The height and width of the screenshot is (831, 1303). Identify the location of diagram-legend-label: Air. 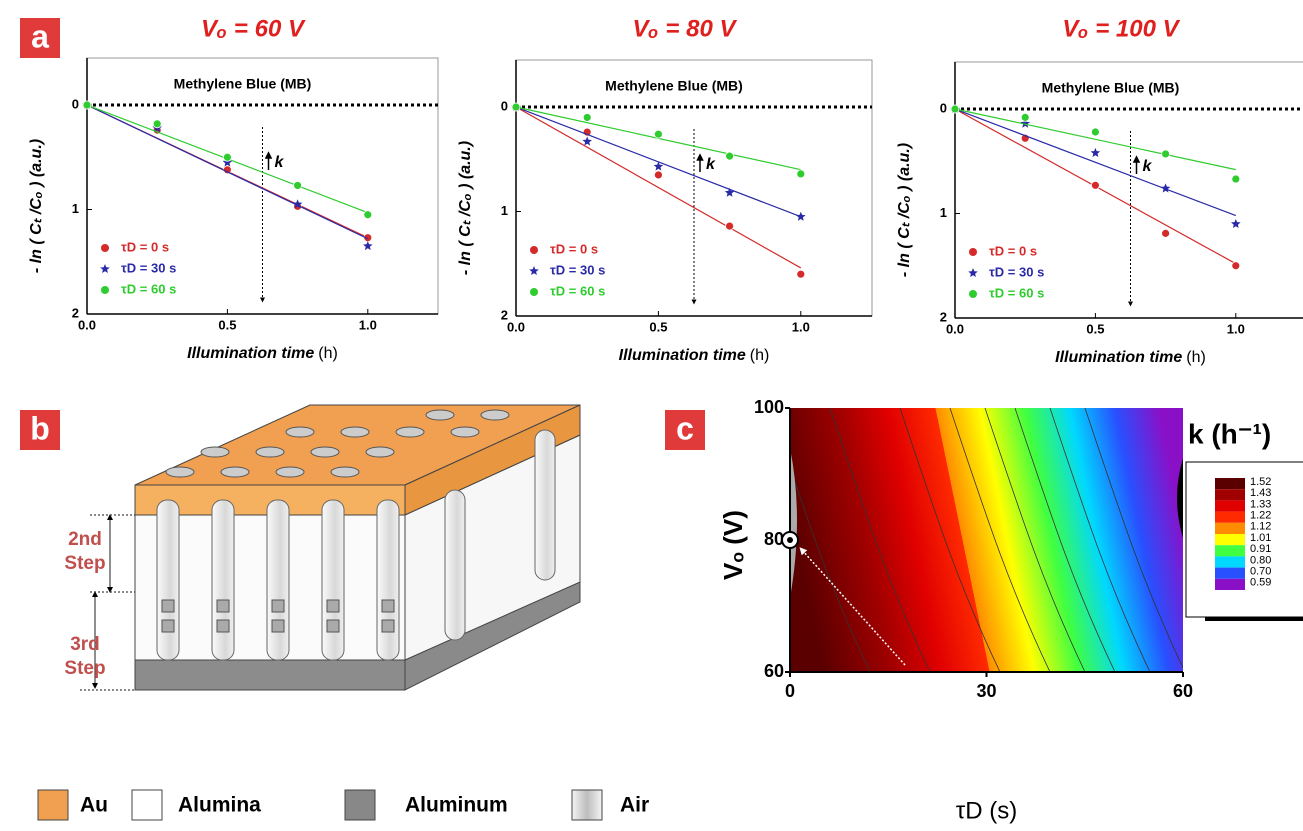
(634, 805).